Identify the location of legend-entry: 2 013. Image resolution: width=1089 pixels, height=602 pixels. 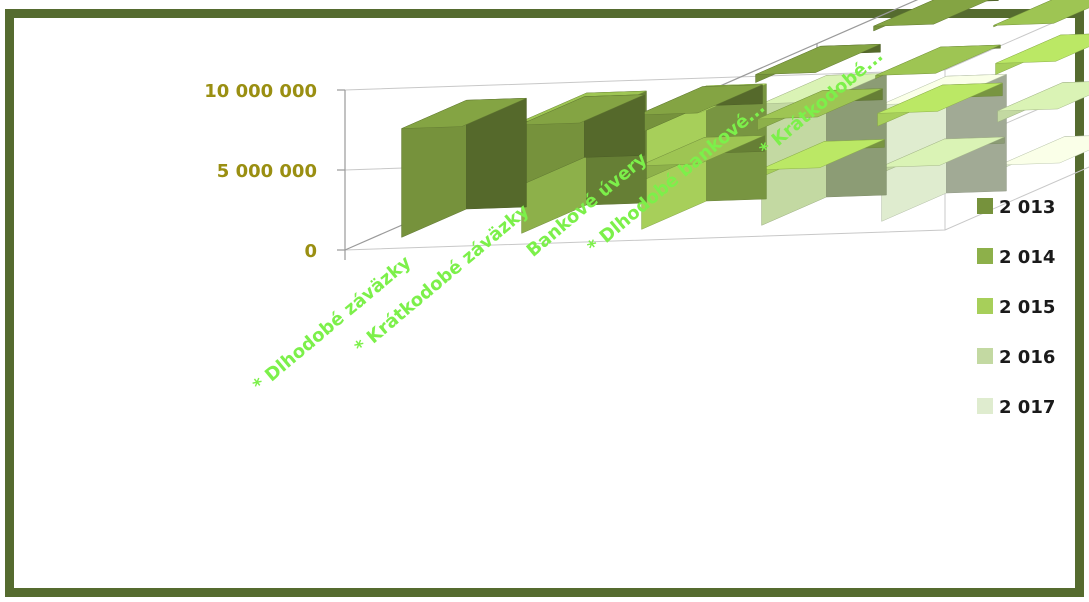
(1016, 207).